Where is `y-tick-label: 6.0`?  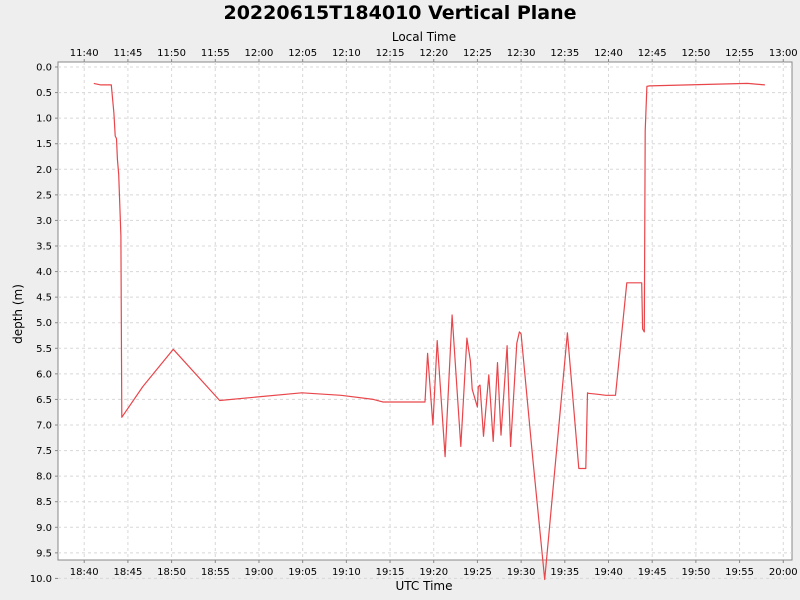
y-tick-label: 6.0 is located at coordinates (44, 374).